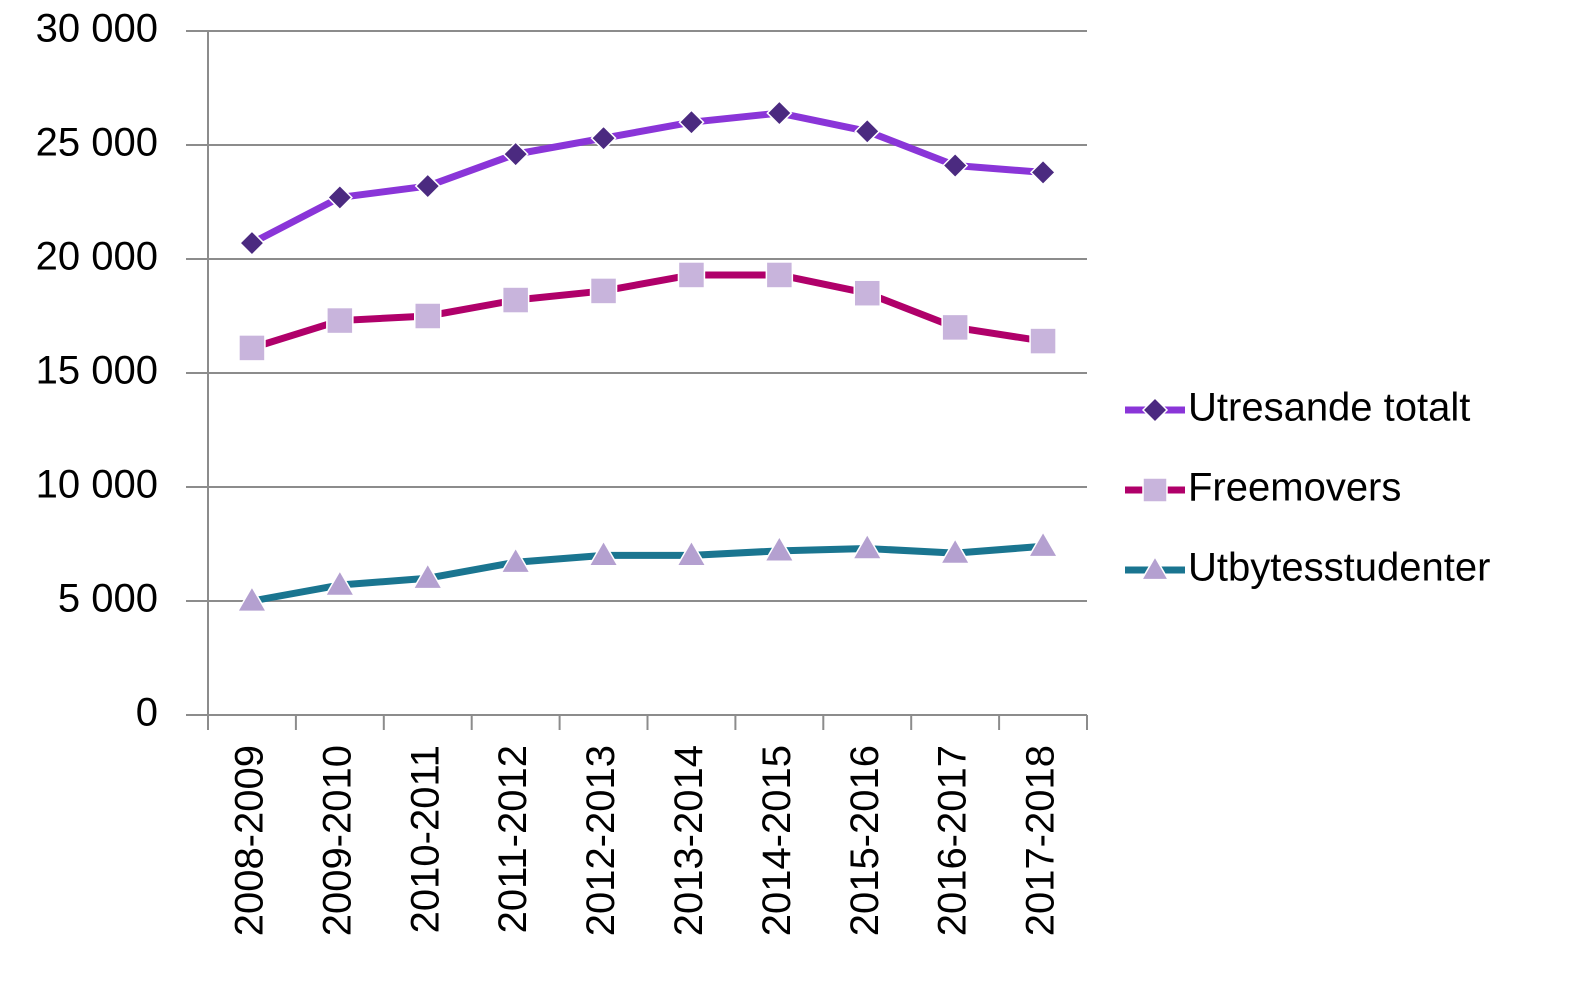 This screenshot has height=993, width=1590. What do you see at coordinates (689, 840) in the screenshot?
I see `x-tick-label: 2013-2014` at bounding box center [689, 840].